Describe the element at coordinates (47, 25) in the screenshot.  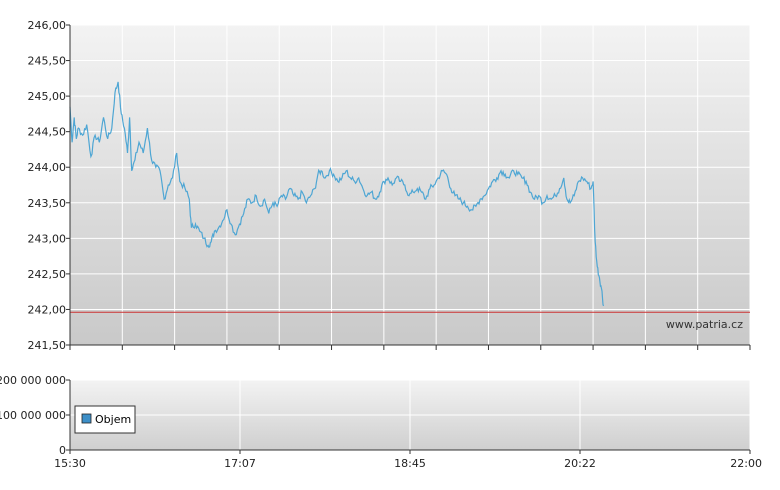
I see `price-y-tick-label: 246,00` at that location.